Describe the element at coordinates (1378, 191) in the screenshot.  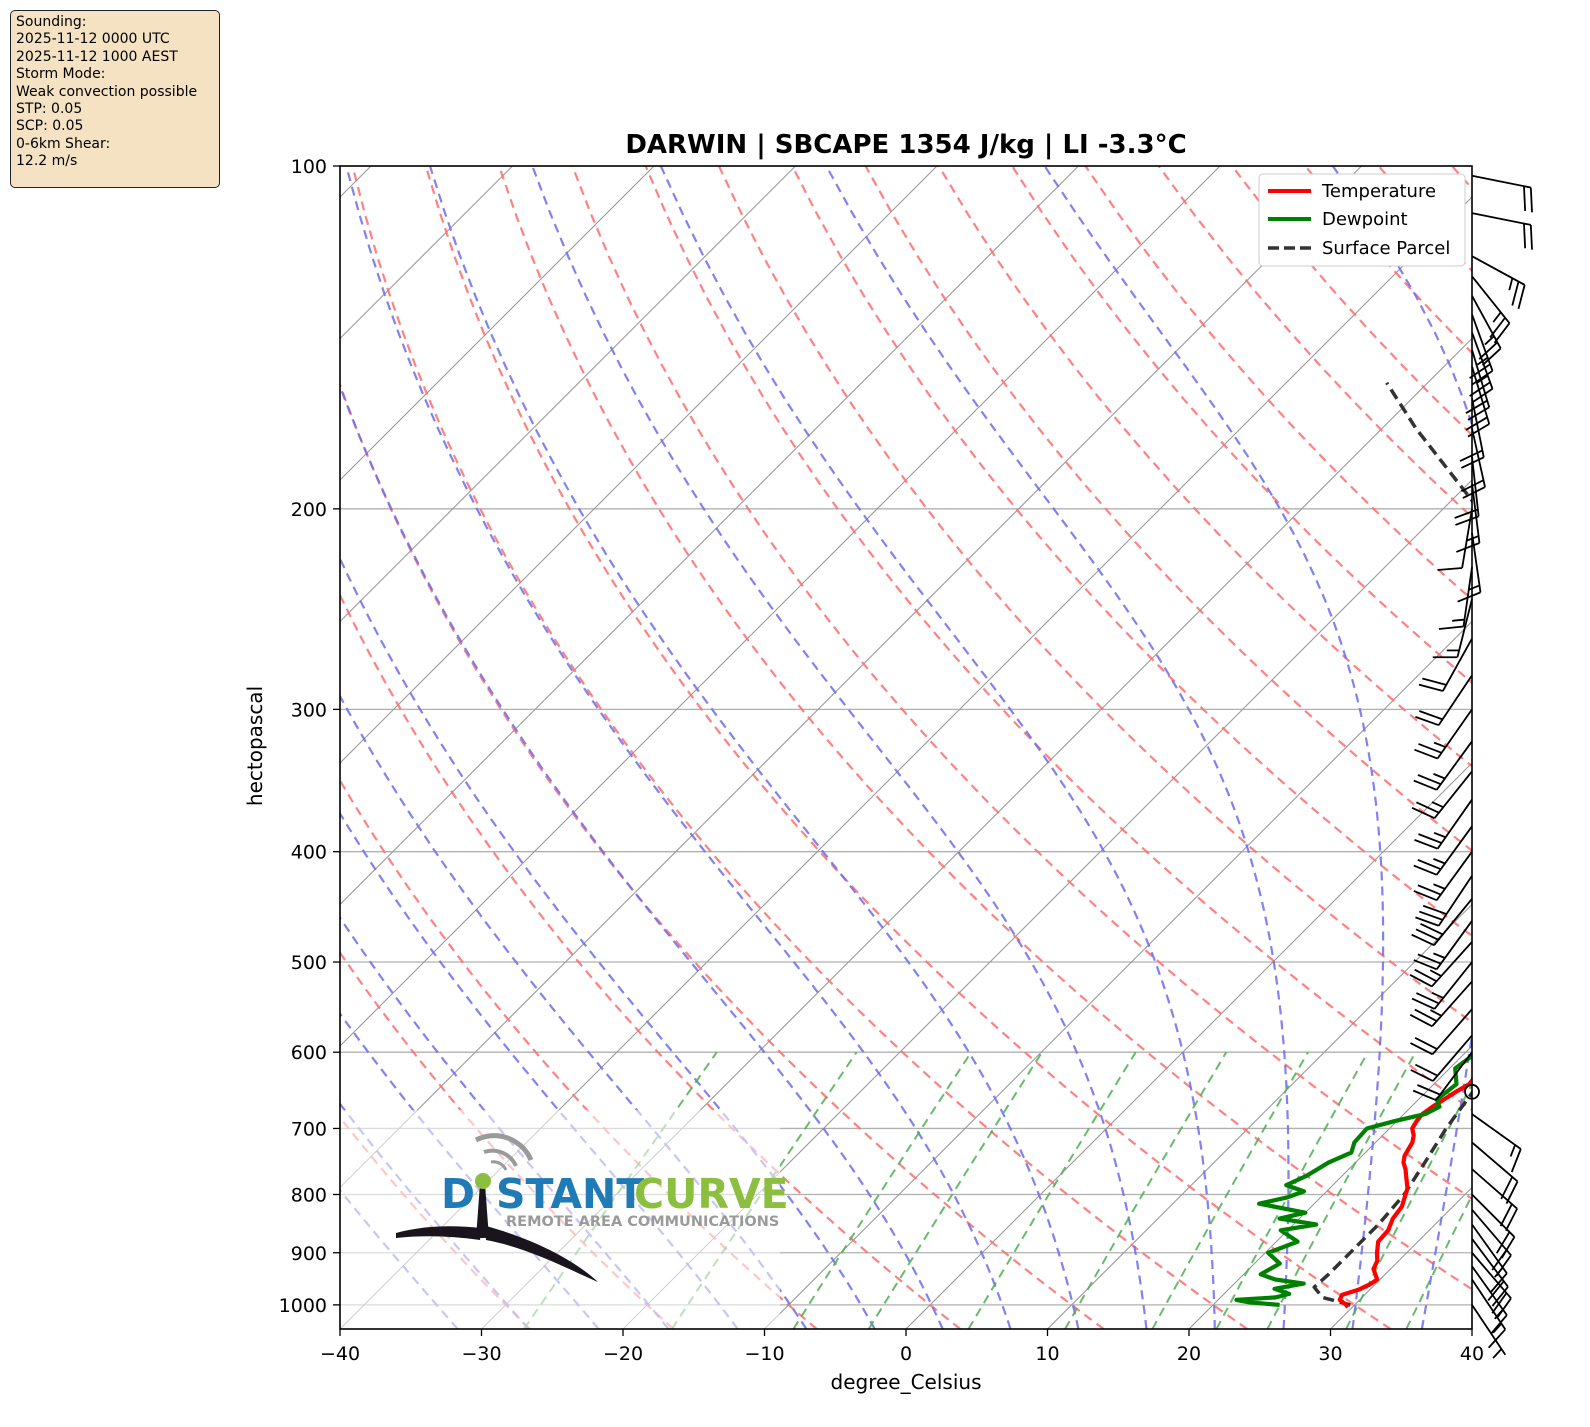
I see `legend-temperature-label: Temperature` at that location.